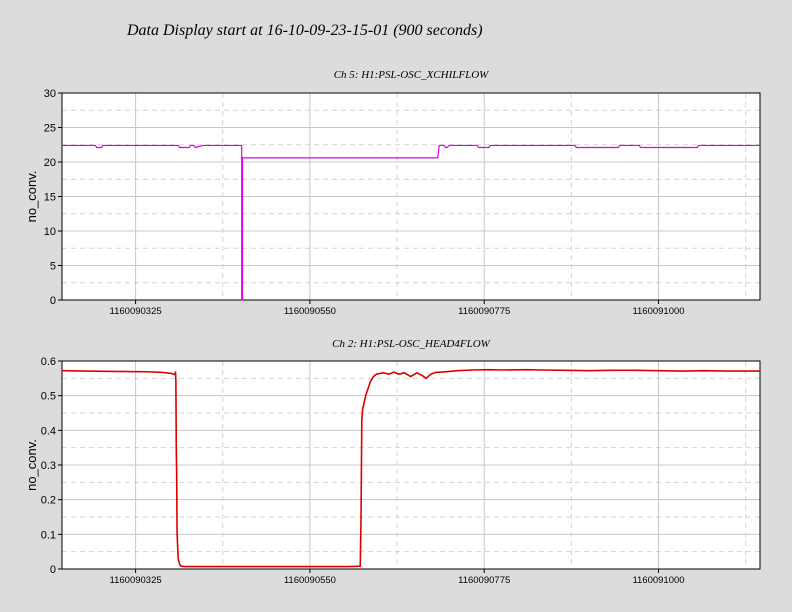  Describe the element at coordinates (50, 129) in the screenshot. I see `y-tick-label: 25` at that location.